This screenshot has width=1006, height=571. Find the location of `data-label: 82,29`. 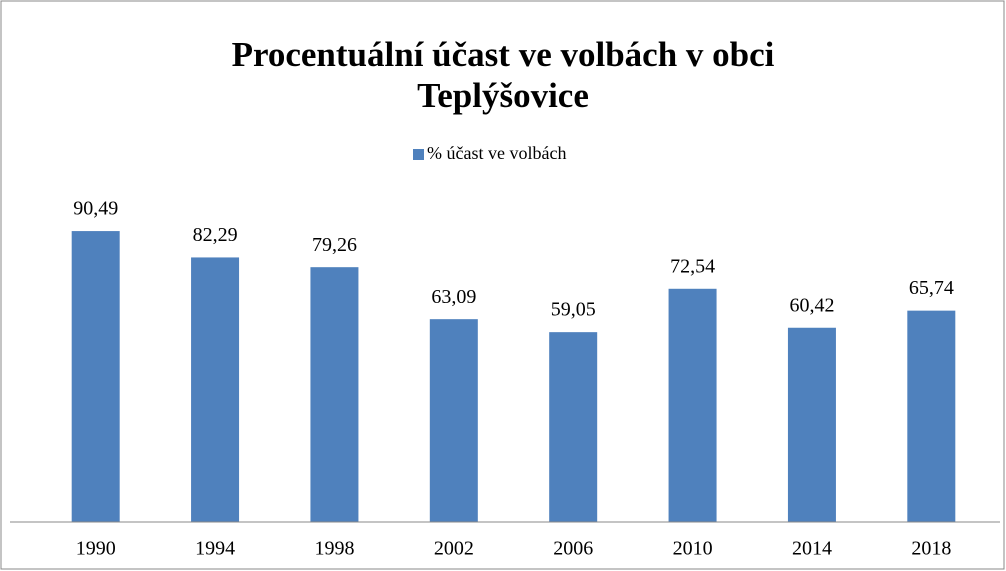

data-label: 82,29 is located at coordinates (215, 235).